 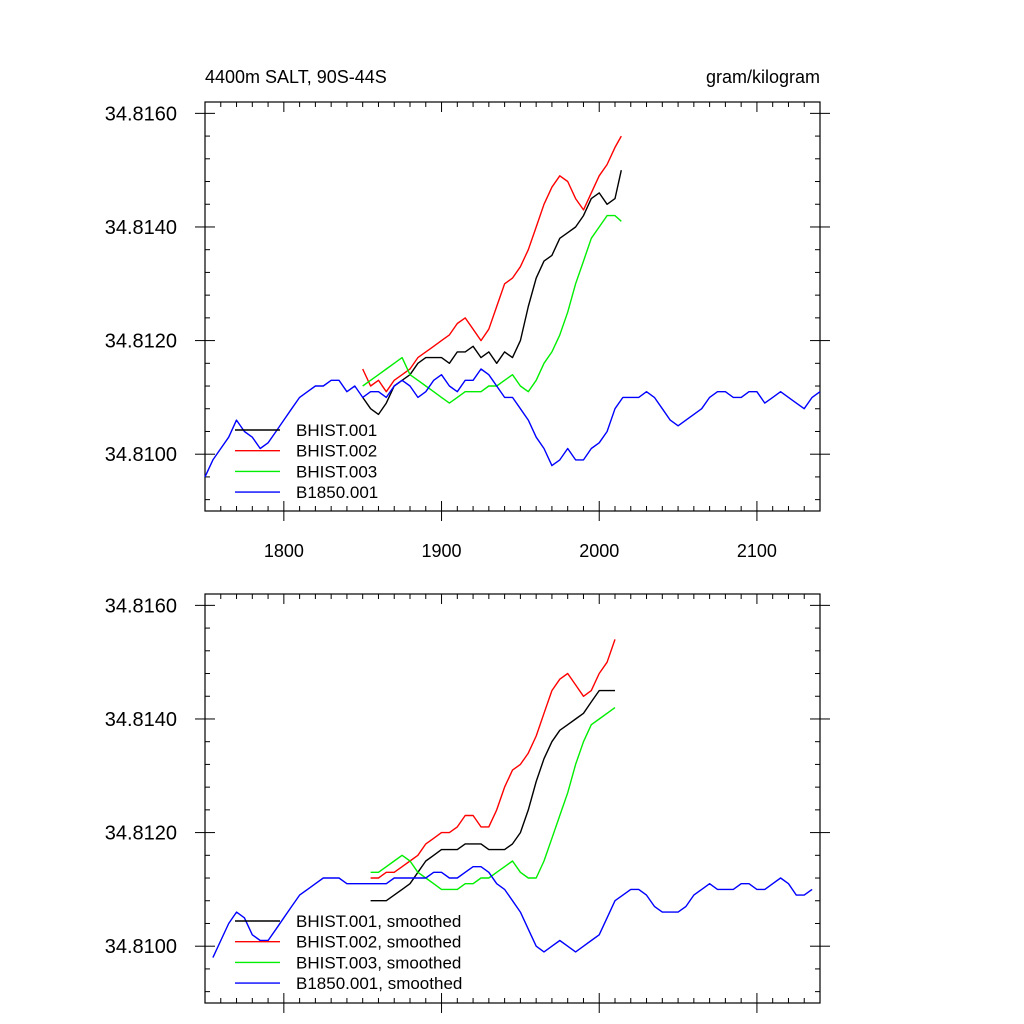 What do you see at coordinates (599, 551) in the screenshot?
I see `x-tick-label: 2000` at bounding box center [599, 551].